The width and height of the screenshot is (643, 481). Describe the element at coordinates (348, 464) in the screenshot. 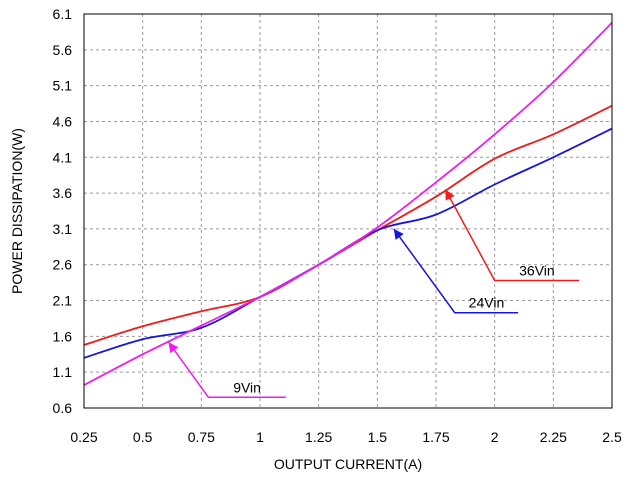

I see `x-axis-title: OUTPUT CURRENT(A)` at that location.